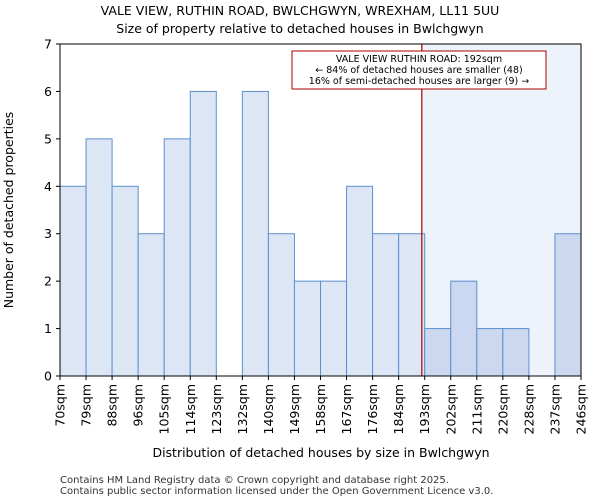  Describe the element at coordinates (502, 409) in the screenshot. I see `x-tick-label-220sqm: 220sqm` at that location.